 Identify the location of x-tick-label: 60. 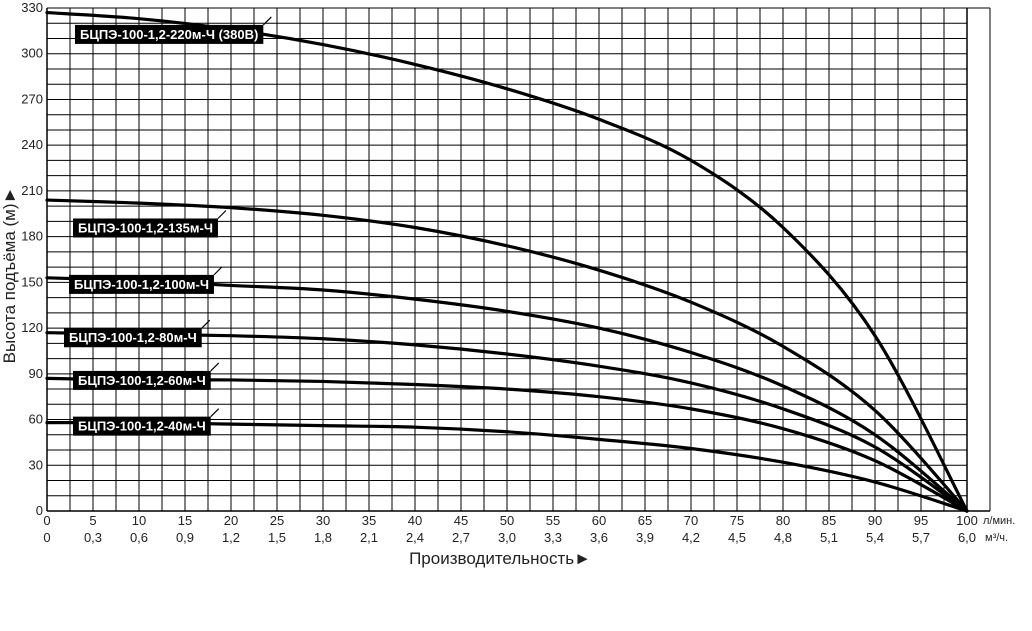
(599, 520).